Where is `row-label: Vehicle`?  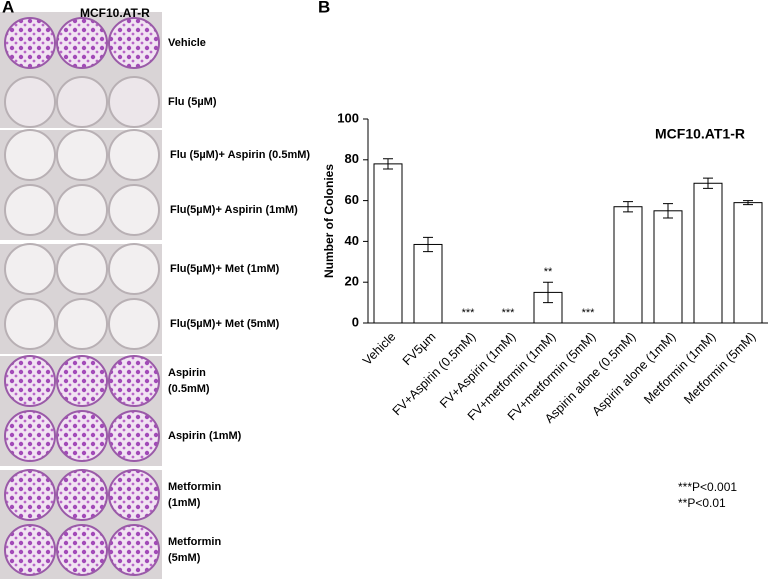 row-label: Vehicle is located at coordinates (187, 43).